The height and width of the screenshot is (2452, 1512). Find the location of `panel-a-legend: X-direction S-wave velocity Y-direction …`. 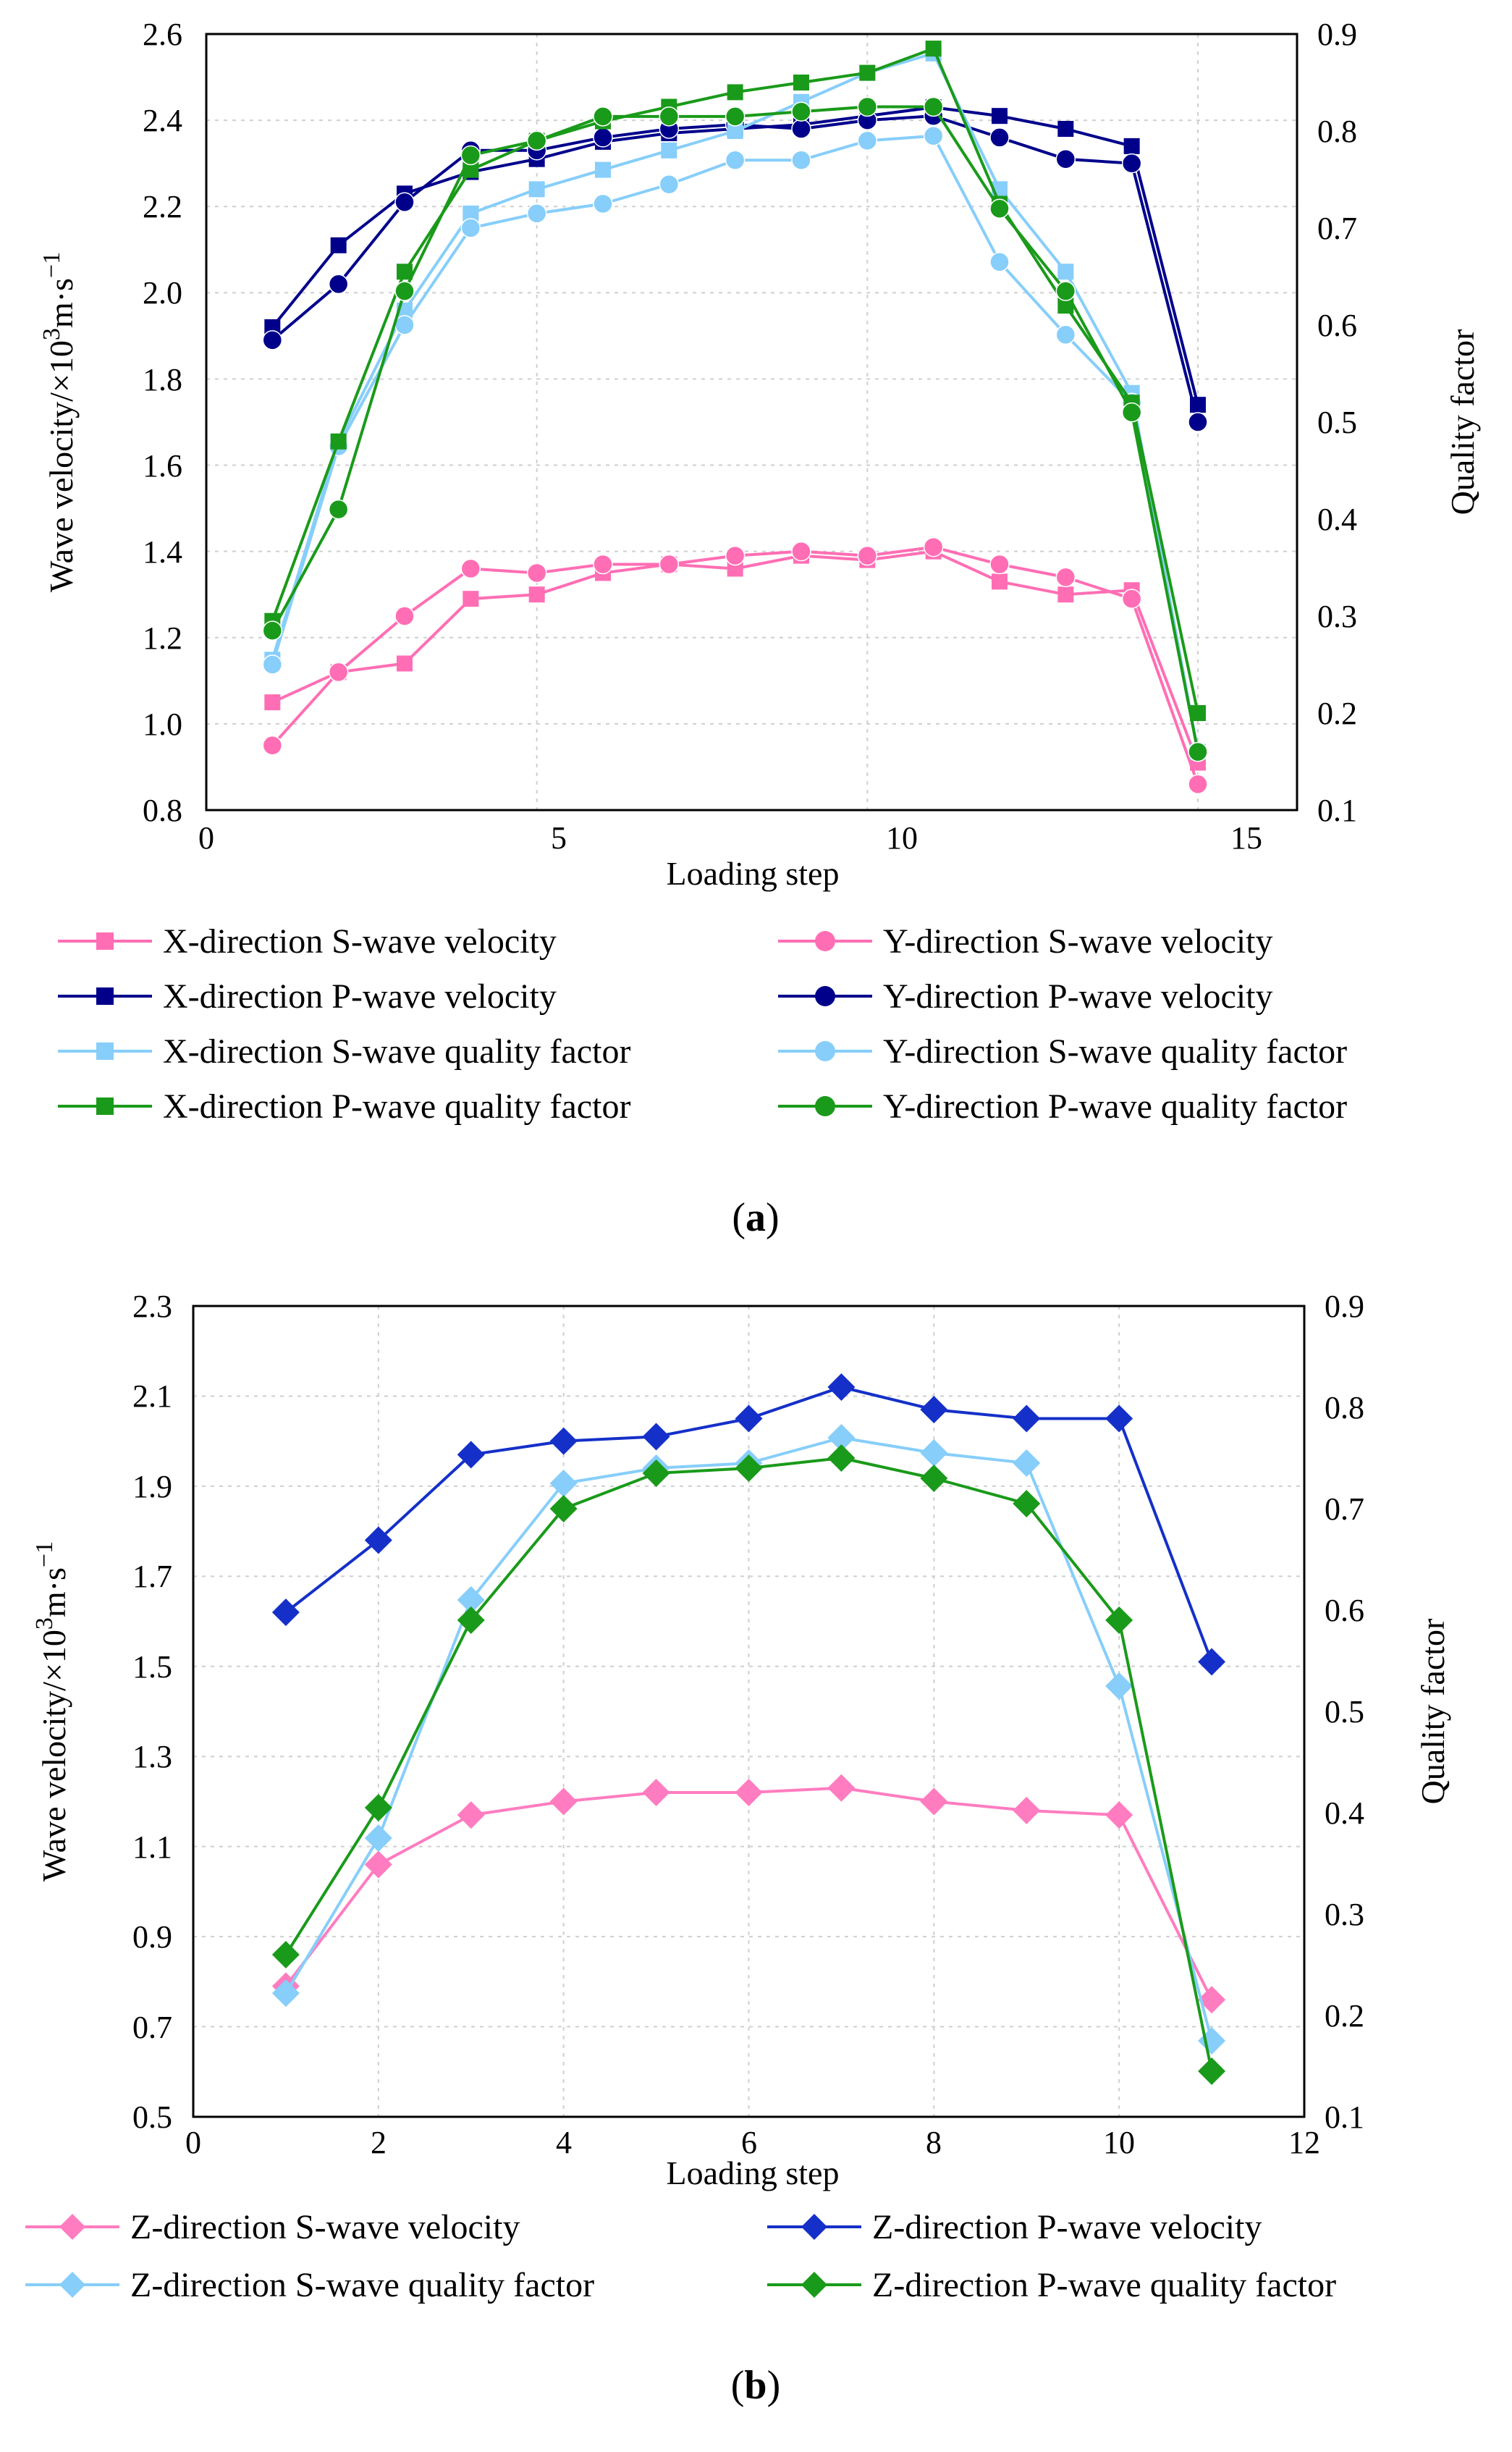

panel-a-legend: X-direction S-wave velocity Y-direction … is located at coordinates (702, 1024).